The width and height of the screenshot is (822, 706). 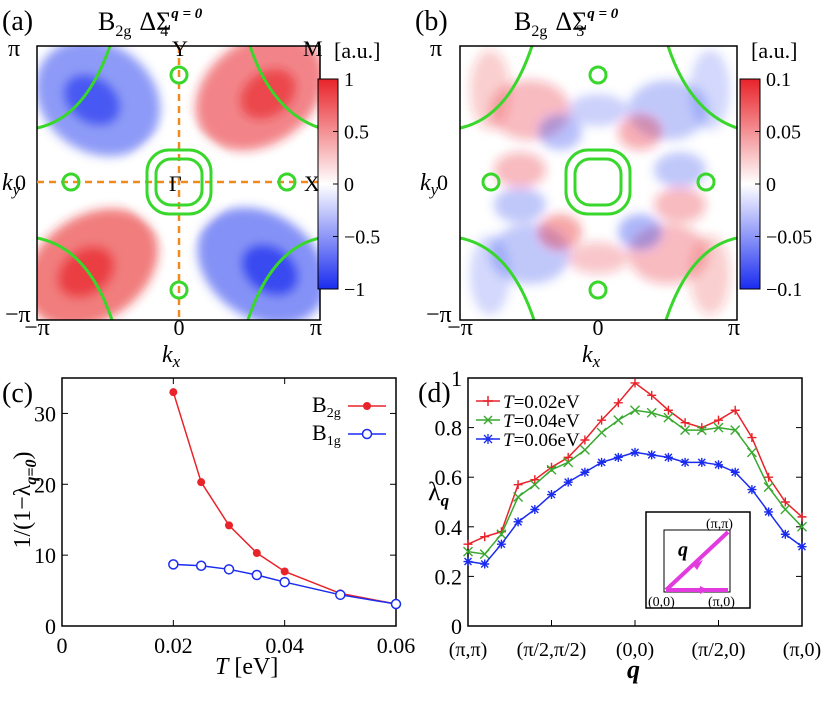 What do you see at coordinates (37, 328) in the screenshot?
I see `xtick-a-left: −π` at bounding box center [37, 328].